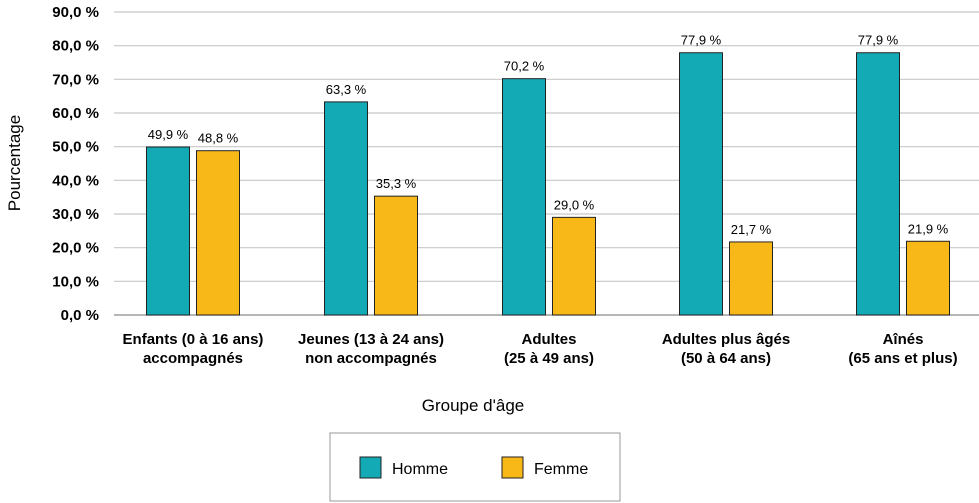 The height and width of the screenshot is (503, 979). I want to click on x-category-label: Adultes plus âgés, so click(726, 339).